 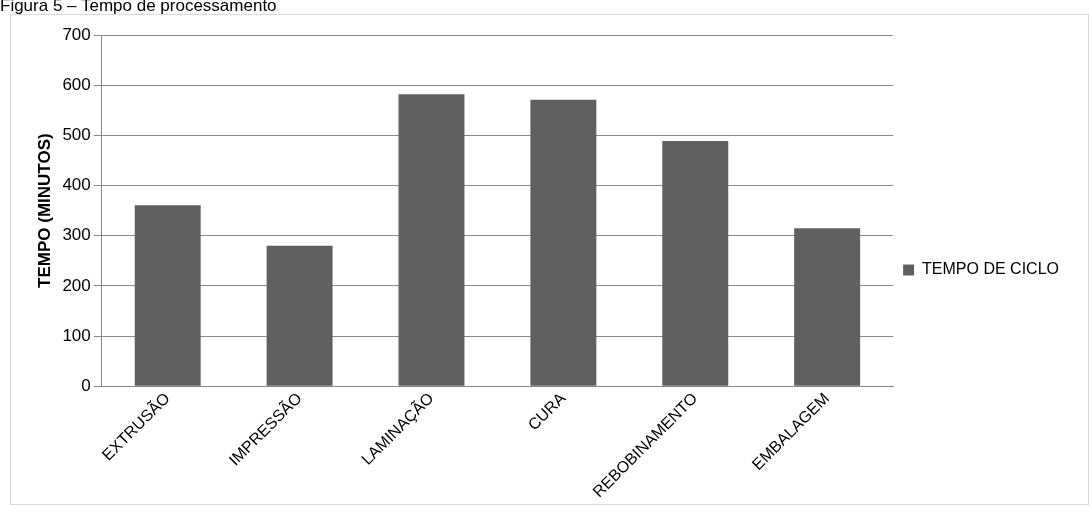 I want to click on legend-label: TEMPO DE CICLO, so click(x=990, y=269).